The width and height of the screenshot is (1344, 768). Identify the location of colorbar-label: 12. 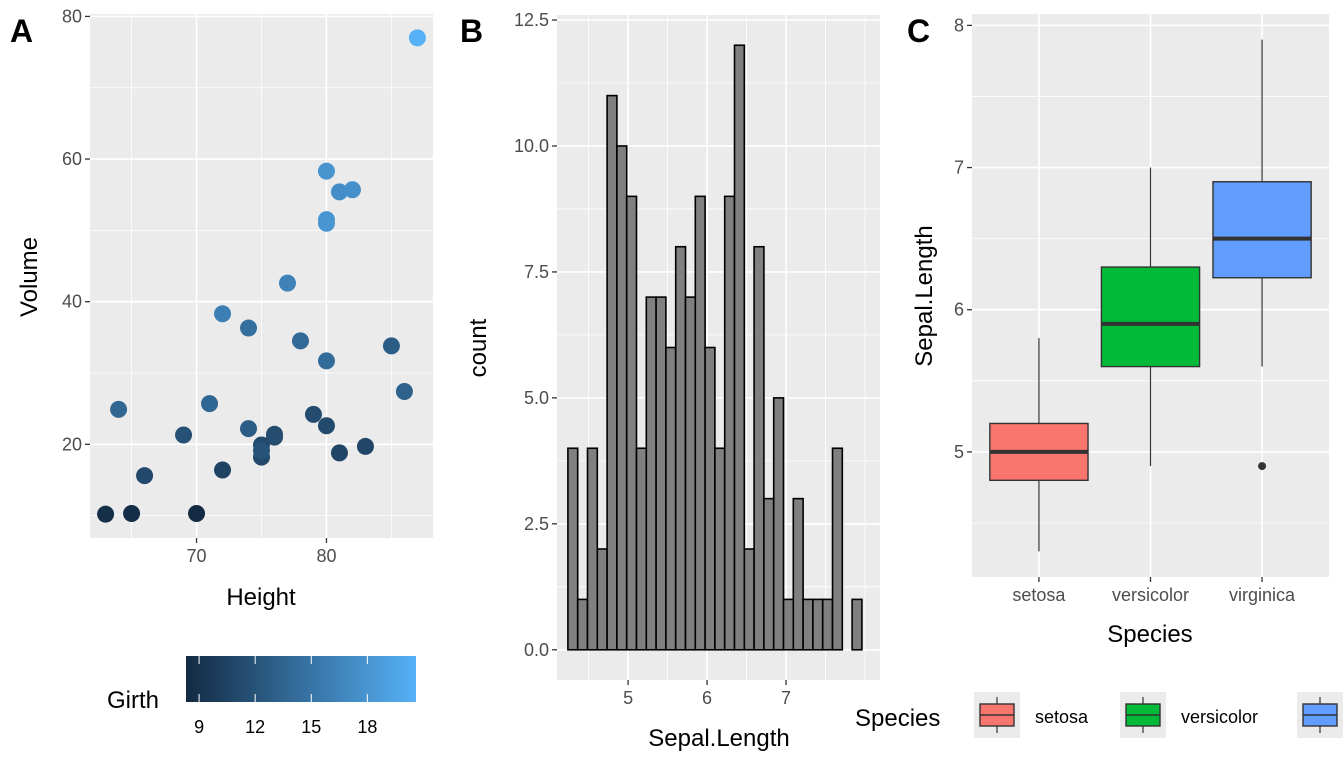
(255, 727).